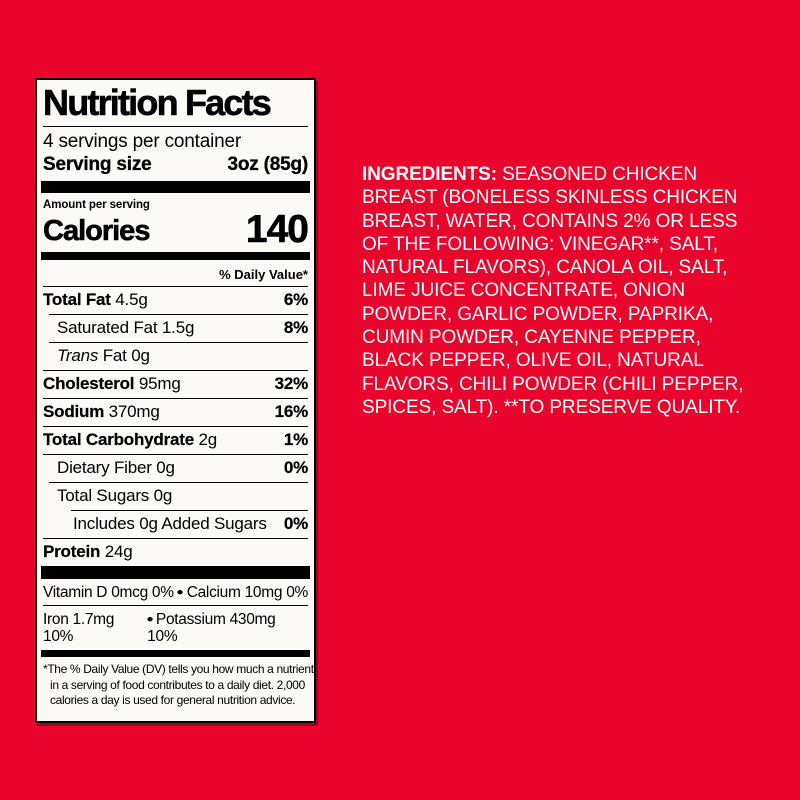 This screenshot has width=800, height=800. Describe the element at coordinates (175, 300) in the screenshot. I see `nutrient-row-total-fat: Total Fat 4.5g 6%` at that location.